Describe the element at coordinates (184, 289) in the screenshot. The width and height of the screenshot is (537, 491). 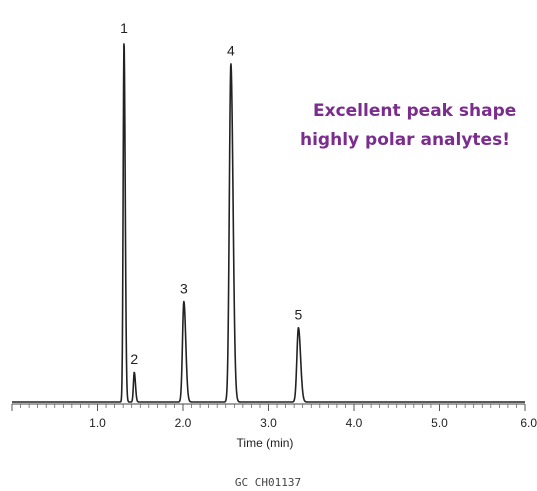
I see `peak-label: 3` at that location.